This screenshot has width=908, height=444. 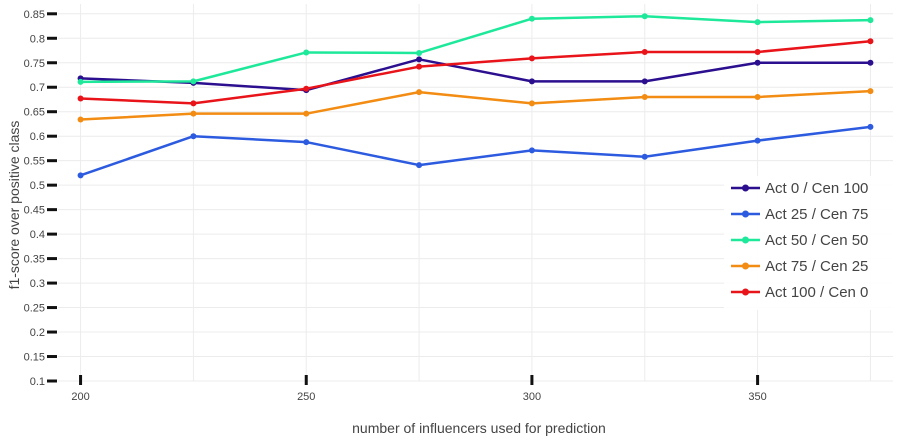 What do you see at coordinates (34, 211) in the screenshot?
I see `y-tick-label: 0.45` at bounding box center [34, 211].